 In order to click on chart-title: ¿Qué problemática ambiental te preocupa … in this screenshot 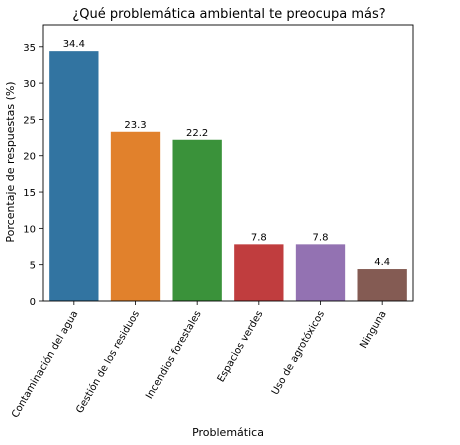, I will do `click(228, 14)`.